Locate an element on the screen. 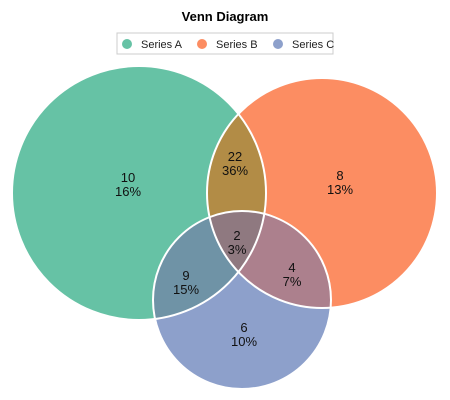  legend-item-series-a: Series A is located at coordinates (152, 45).